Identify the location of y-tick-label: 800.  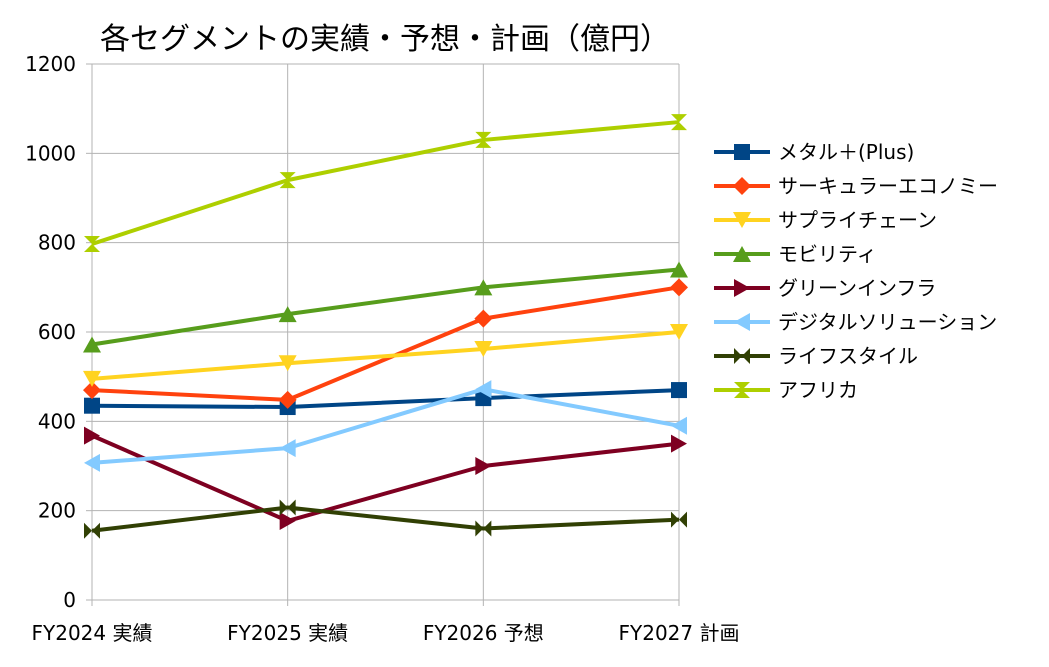
(57, 243).